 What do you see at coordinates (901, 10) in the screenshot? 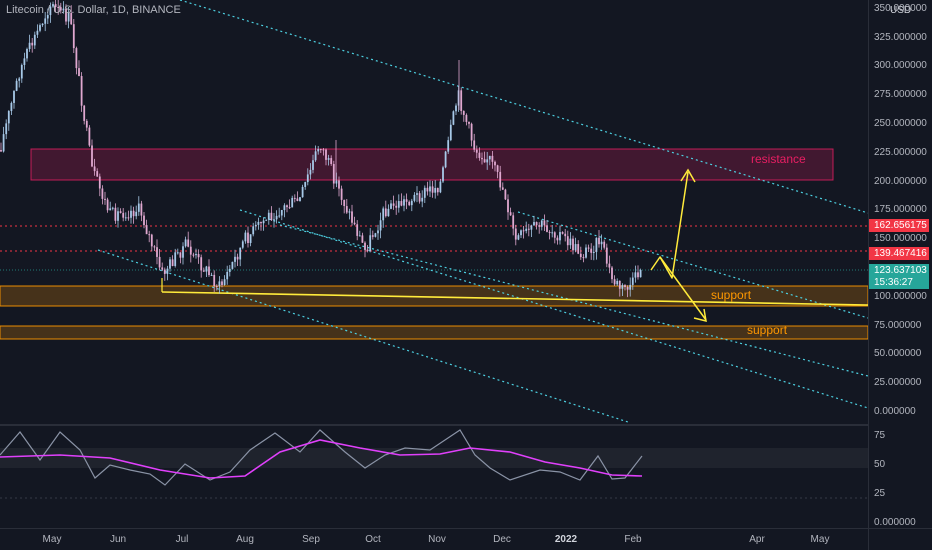
I see `currency-label: USD` at bounding box center [901, 10].